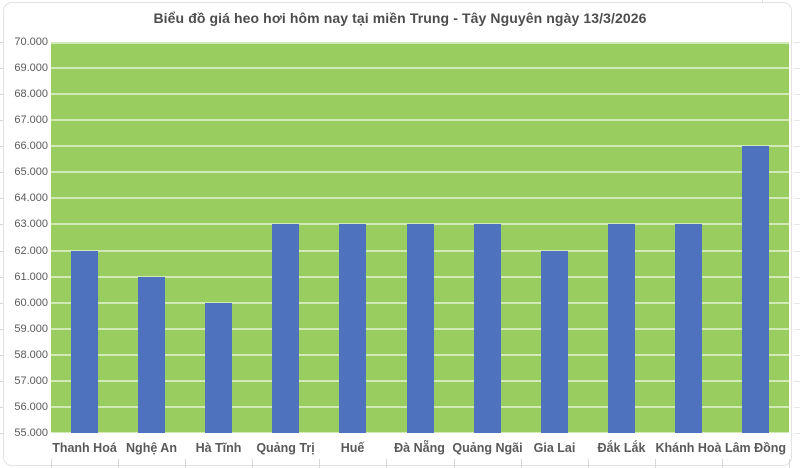 The height and width of the screenshot is (468, 800). What do you see at coordinates (31, 406) in the screenshot?
I see `y-axis-label: 56.000` at bounding box center [31, 406].